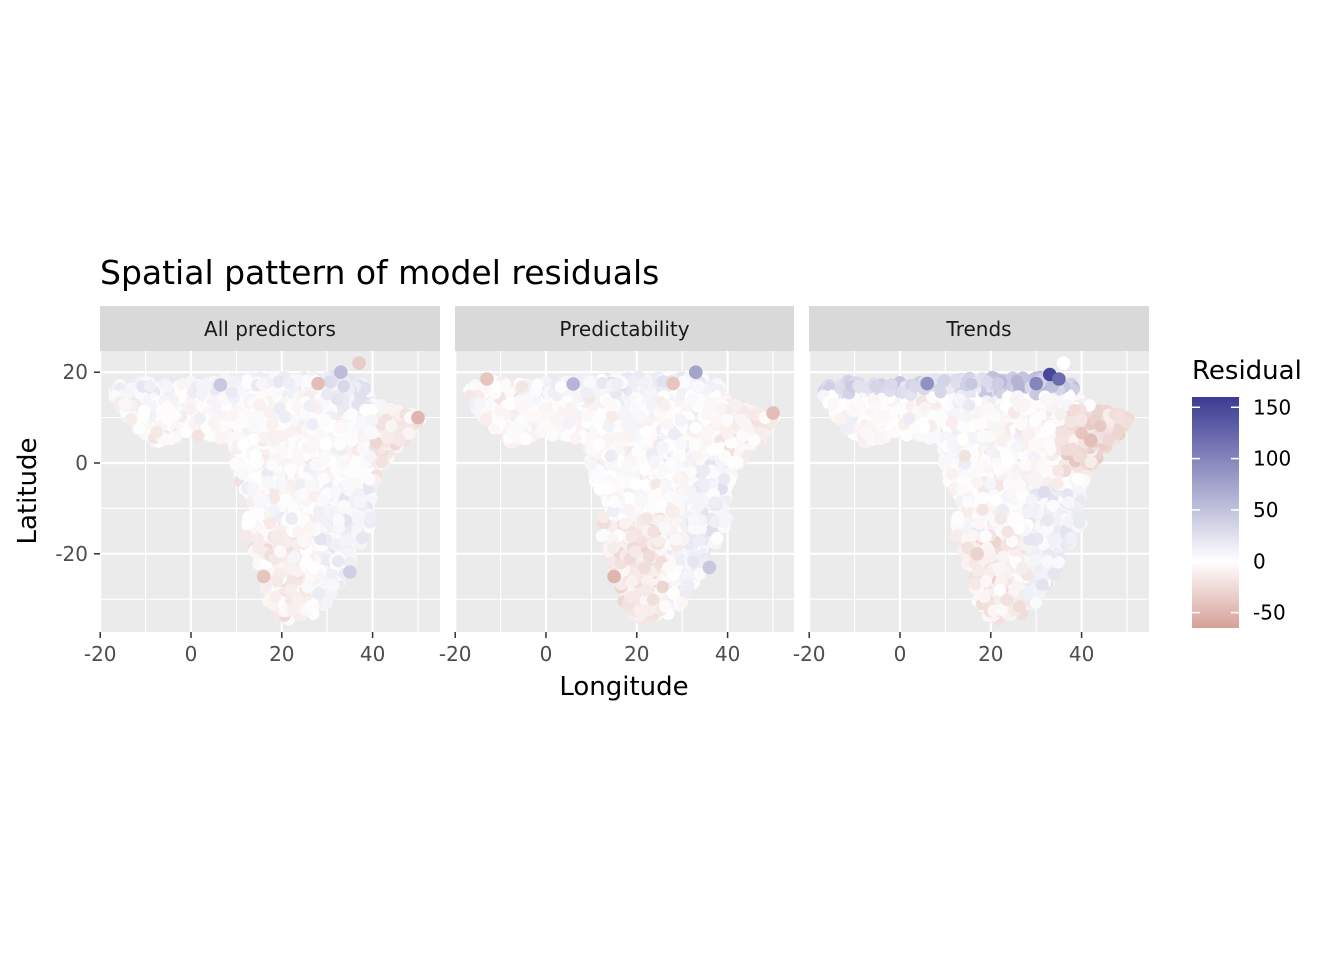 Image resolution: width=1344 pixels, height=960 pixels. What do you see at coordinates (1269, 613) in the screenshot?
I see `legend-tick-label: -50` at bounding box center [1269, 613].